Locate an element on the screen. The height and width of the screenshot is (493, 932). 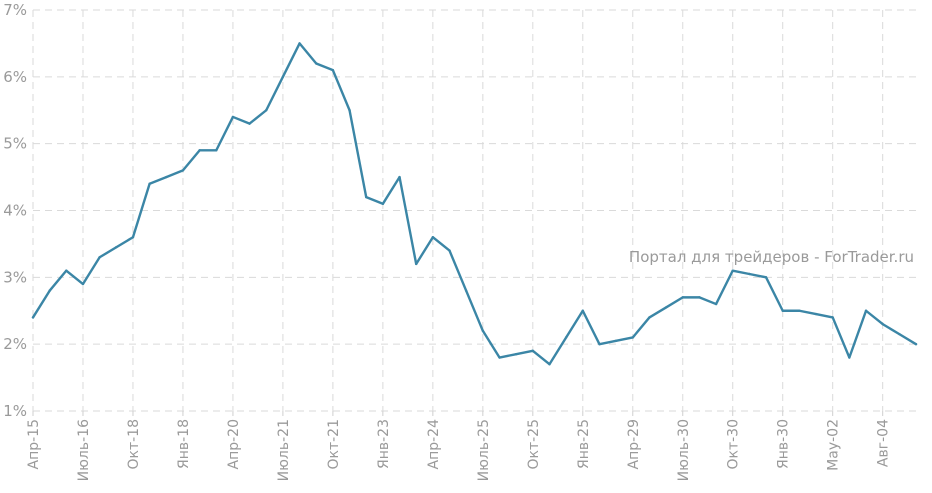
y-axis: 1% 2% 3% 4% 5% 6% 7% is located at coordinates (15, 210).